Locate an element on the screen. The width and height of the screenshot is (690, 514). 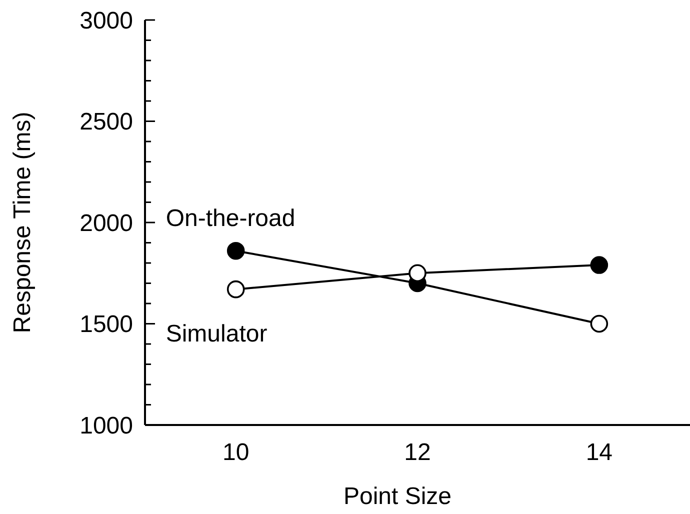
x-axis-title: Point Size is located at coordinates (397, 496).